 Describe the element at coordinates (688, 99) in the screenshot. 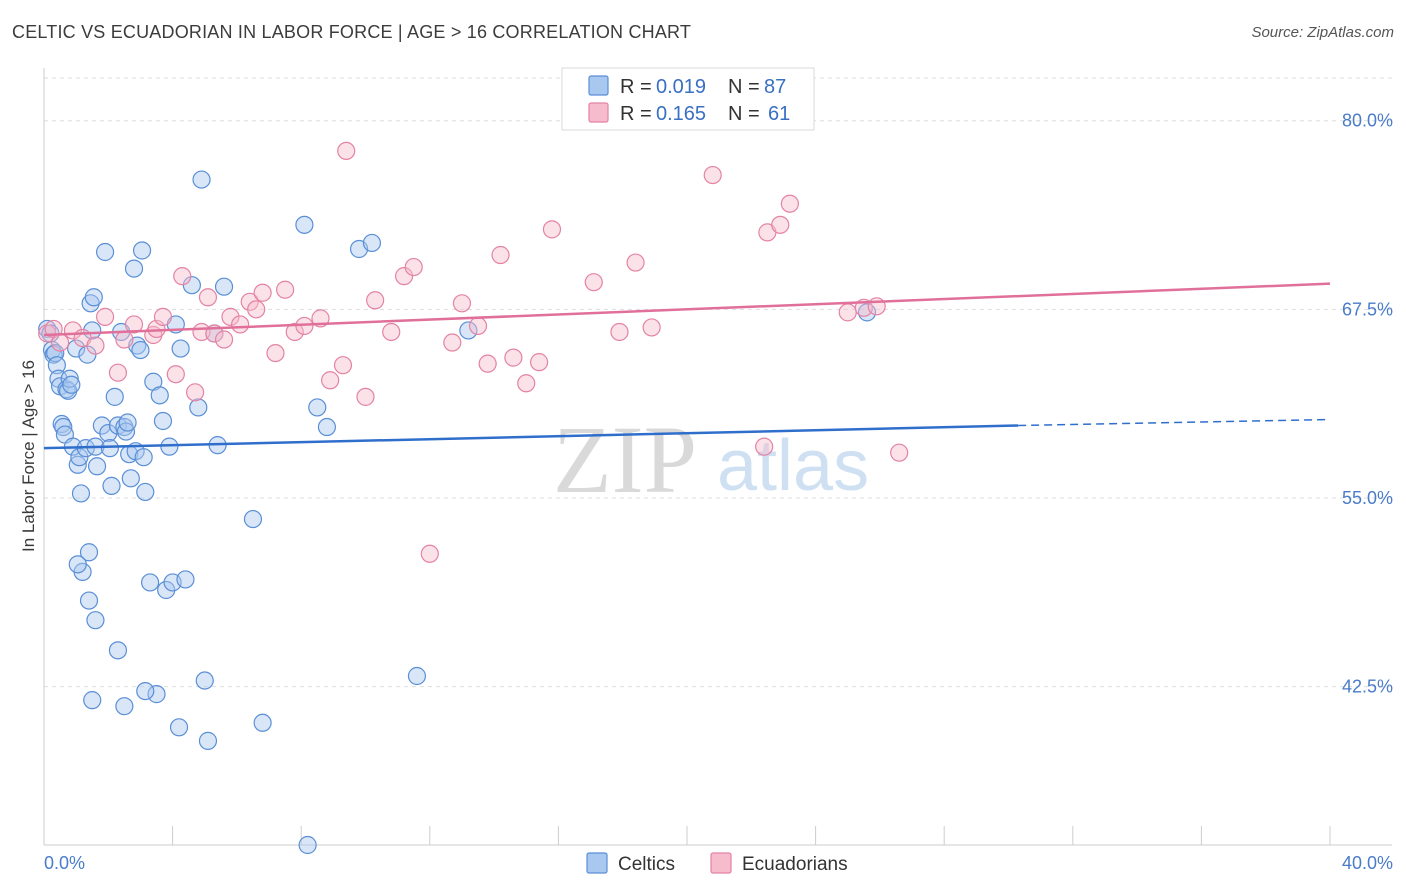

I see `correlation-legend: R = 0.019 N = 87 R = 0.165 N = 61` at that location.